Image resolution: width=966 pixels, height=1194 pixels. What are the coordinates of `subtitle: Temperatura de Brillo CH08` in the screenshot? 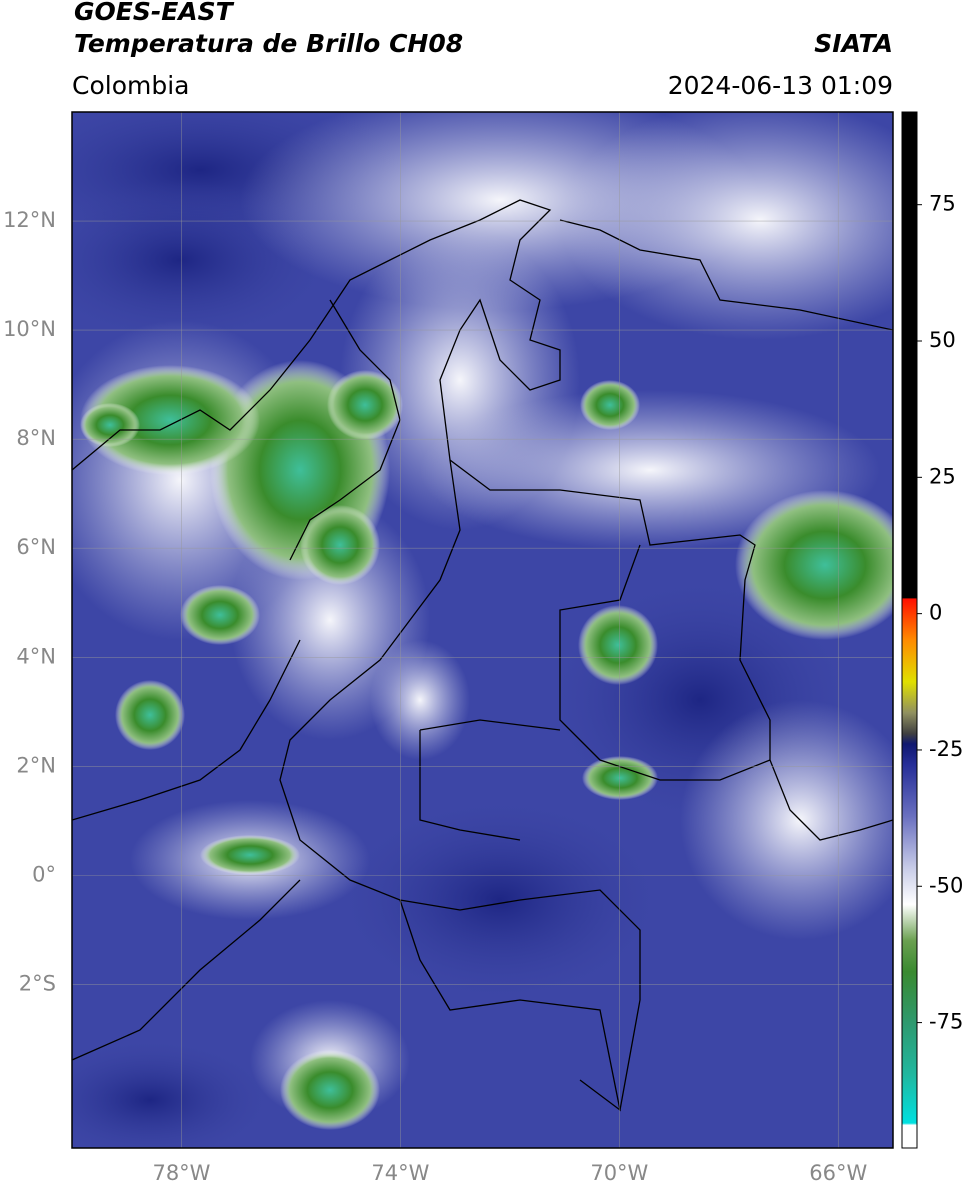 It's located at (268, 43).